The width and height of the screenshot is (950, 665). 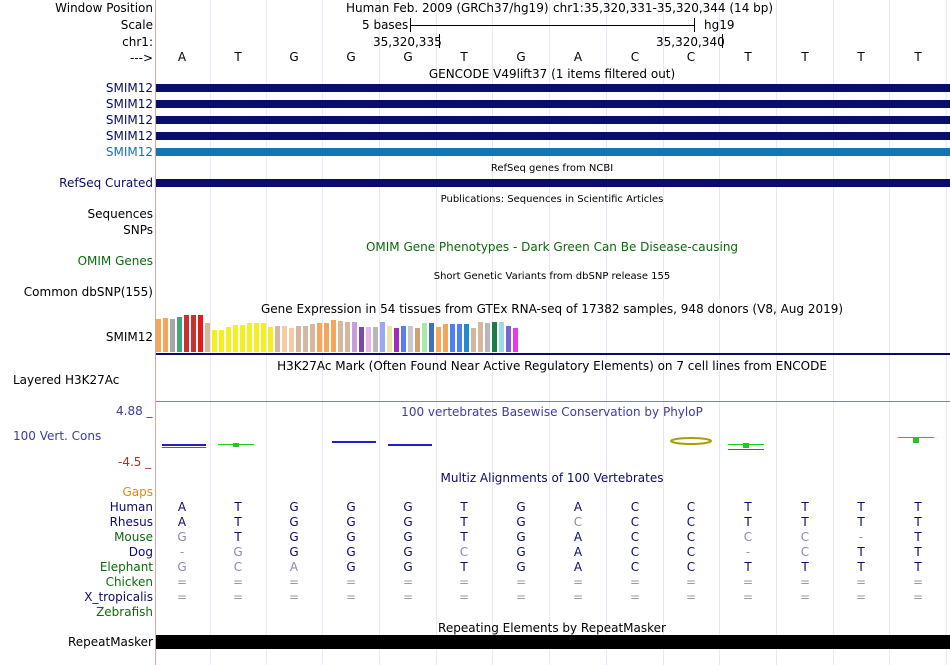 What do you see at coordinates (129, 152) in the screenshot?
I see `gencode-item-label-5: SMIM12` at bounding box center [129, 152].